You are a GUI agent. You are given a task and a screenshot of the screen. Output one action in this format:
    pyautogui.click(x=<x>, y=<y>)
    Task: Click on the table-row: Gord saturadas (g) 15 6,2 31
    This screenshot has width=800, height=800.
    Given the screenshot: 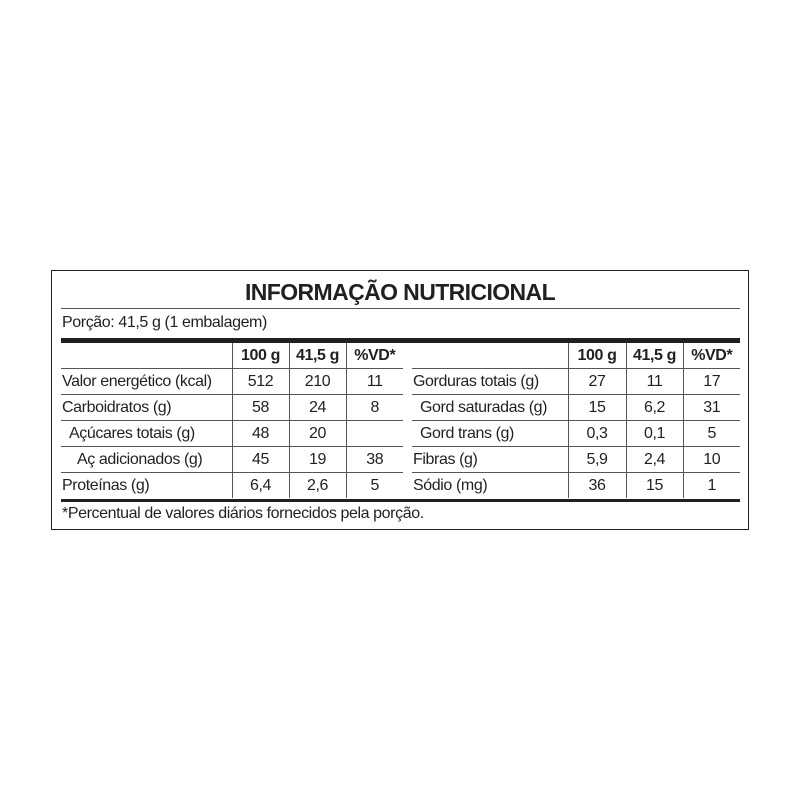 What is the action you would take?
    pyautogui.click(x=576, y=407)
    